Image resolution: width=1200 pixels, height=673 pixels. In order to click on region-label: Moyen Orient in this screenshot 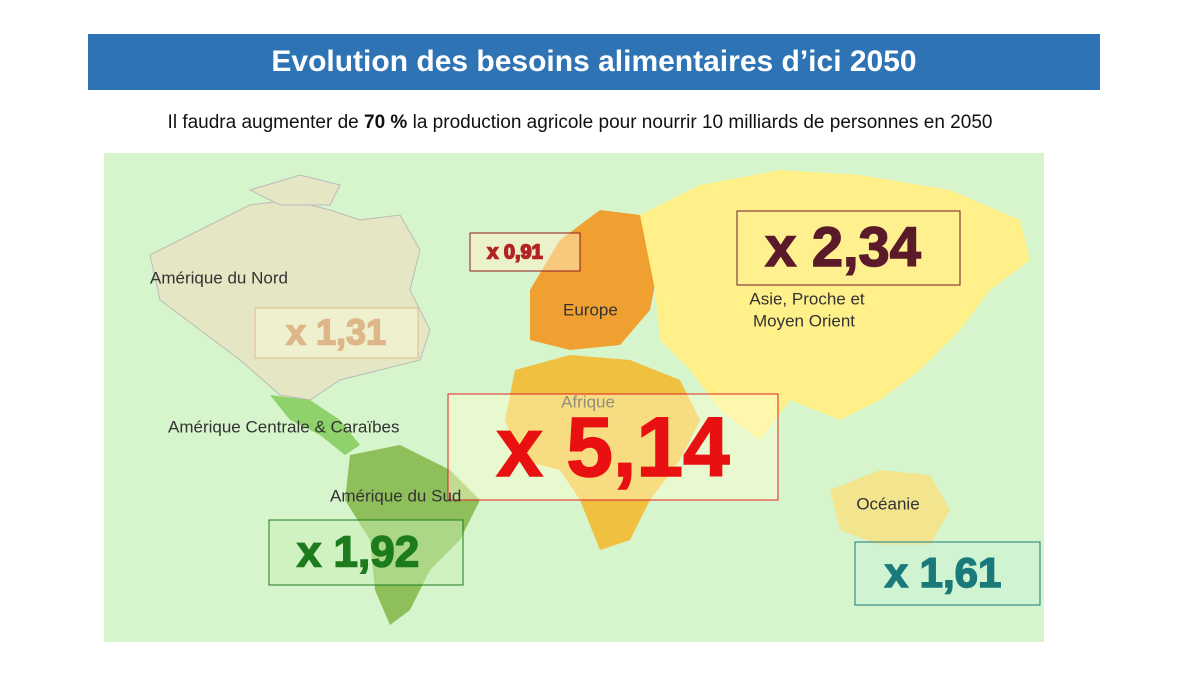, I will do `click(804, 320)`.